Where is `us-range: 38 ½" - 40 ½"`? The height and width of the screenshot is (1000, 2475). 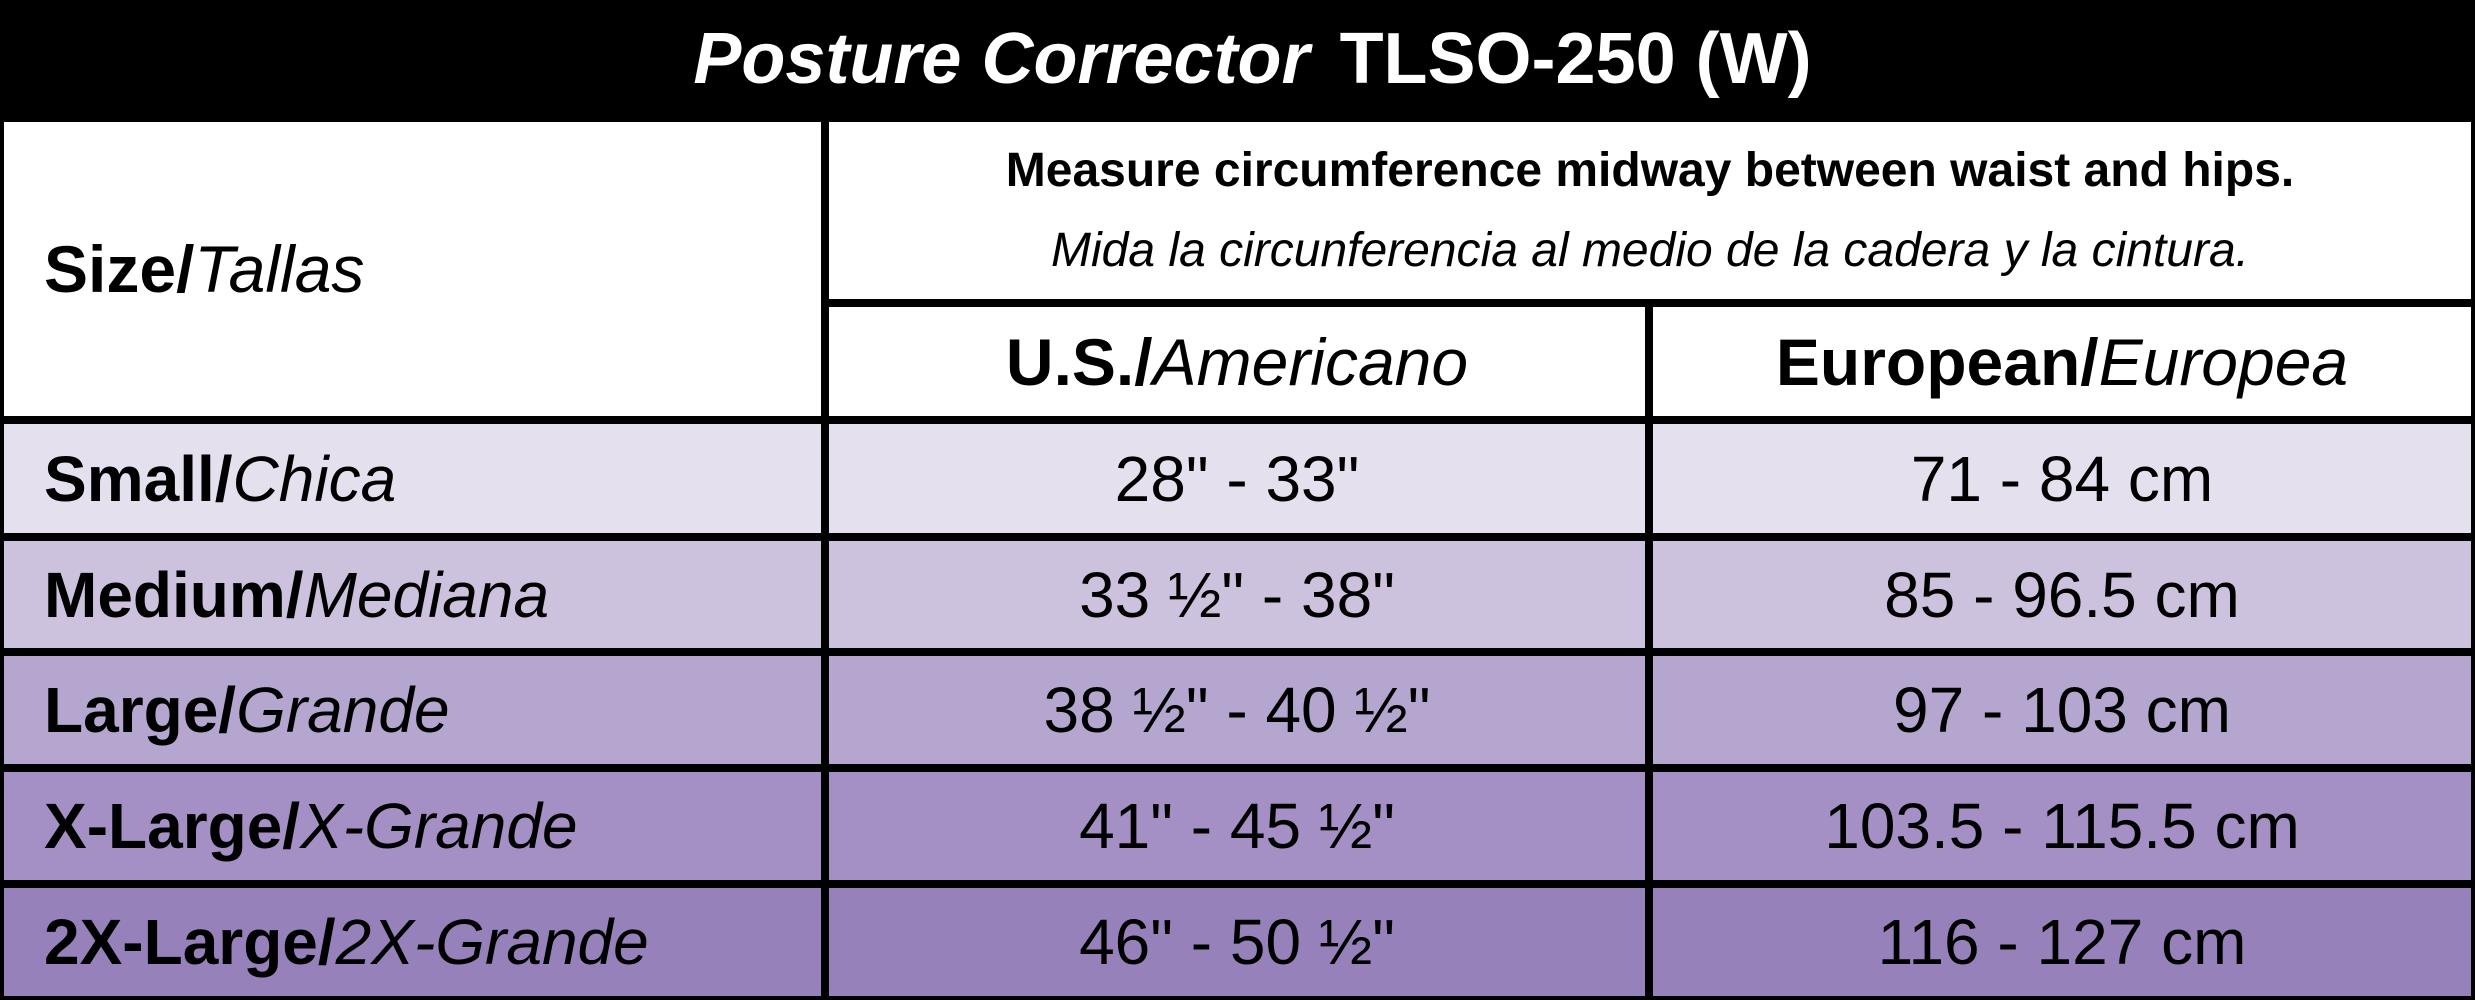 us-range: 38 ½" - 40 ½" is located at coordinates (1237, 710).